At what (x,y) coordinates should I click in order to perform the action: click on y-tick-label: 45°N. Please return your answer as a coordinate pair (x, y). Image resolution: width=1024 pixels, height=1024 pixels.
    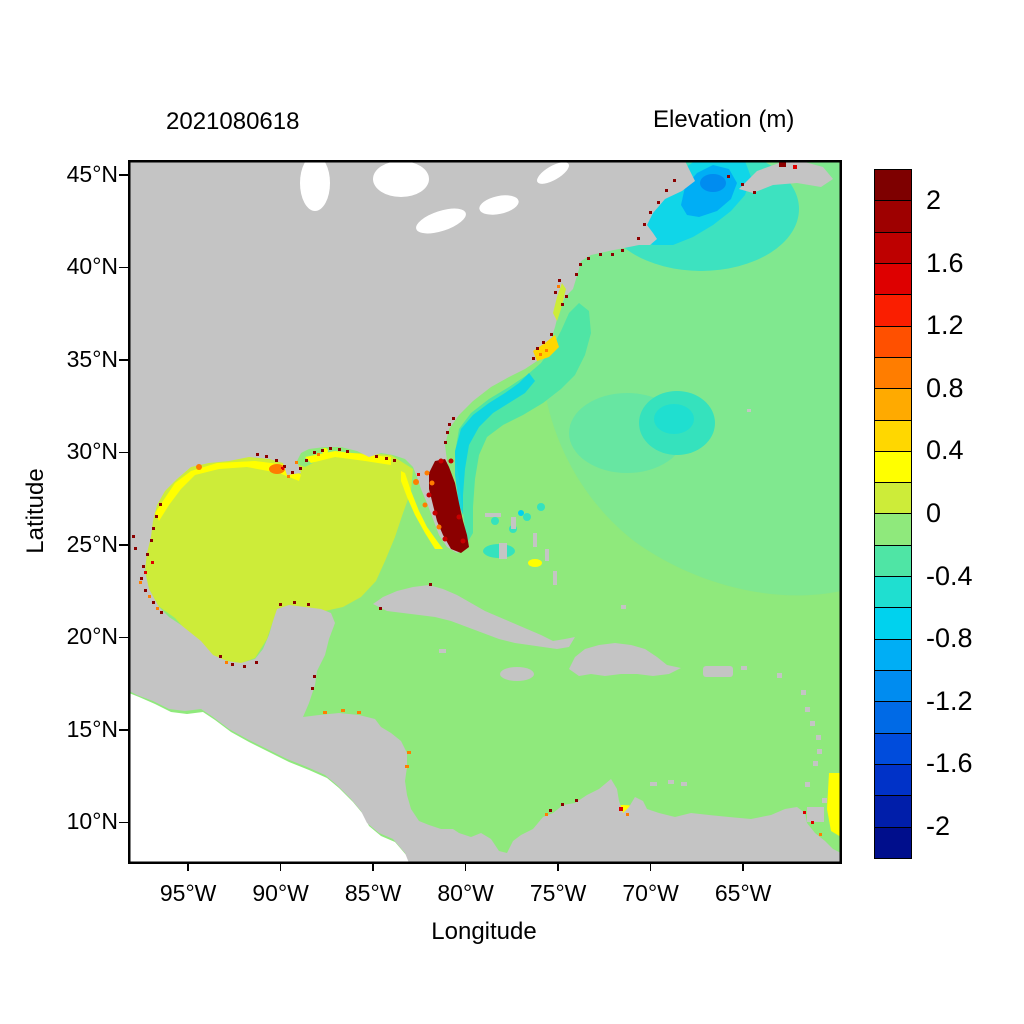
    Looking at the image, I should click on (92, 173).